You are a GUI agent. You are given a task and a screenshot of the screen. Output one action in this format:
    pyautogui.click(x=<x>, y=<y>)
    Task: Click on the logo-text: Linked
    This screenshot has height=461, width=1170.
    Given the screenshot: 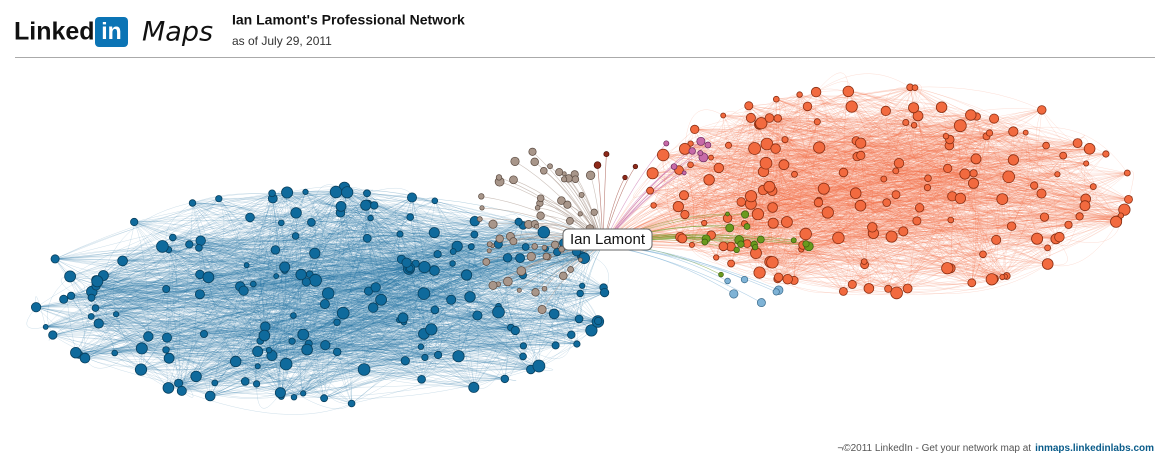 What is the action you would take?
    pyautogui.click(x=54, y=32)
    